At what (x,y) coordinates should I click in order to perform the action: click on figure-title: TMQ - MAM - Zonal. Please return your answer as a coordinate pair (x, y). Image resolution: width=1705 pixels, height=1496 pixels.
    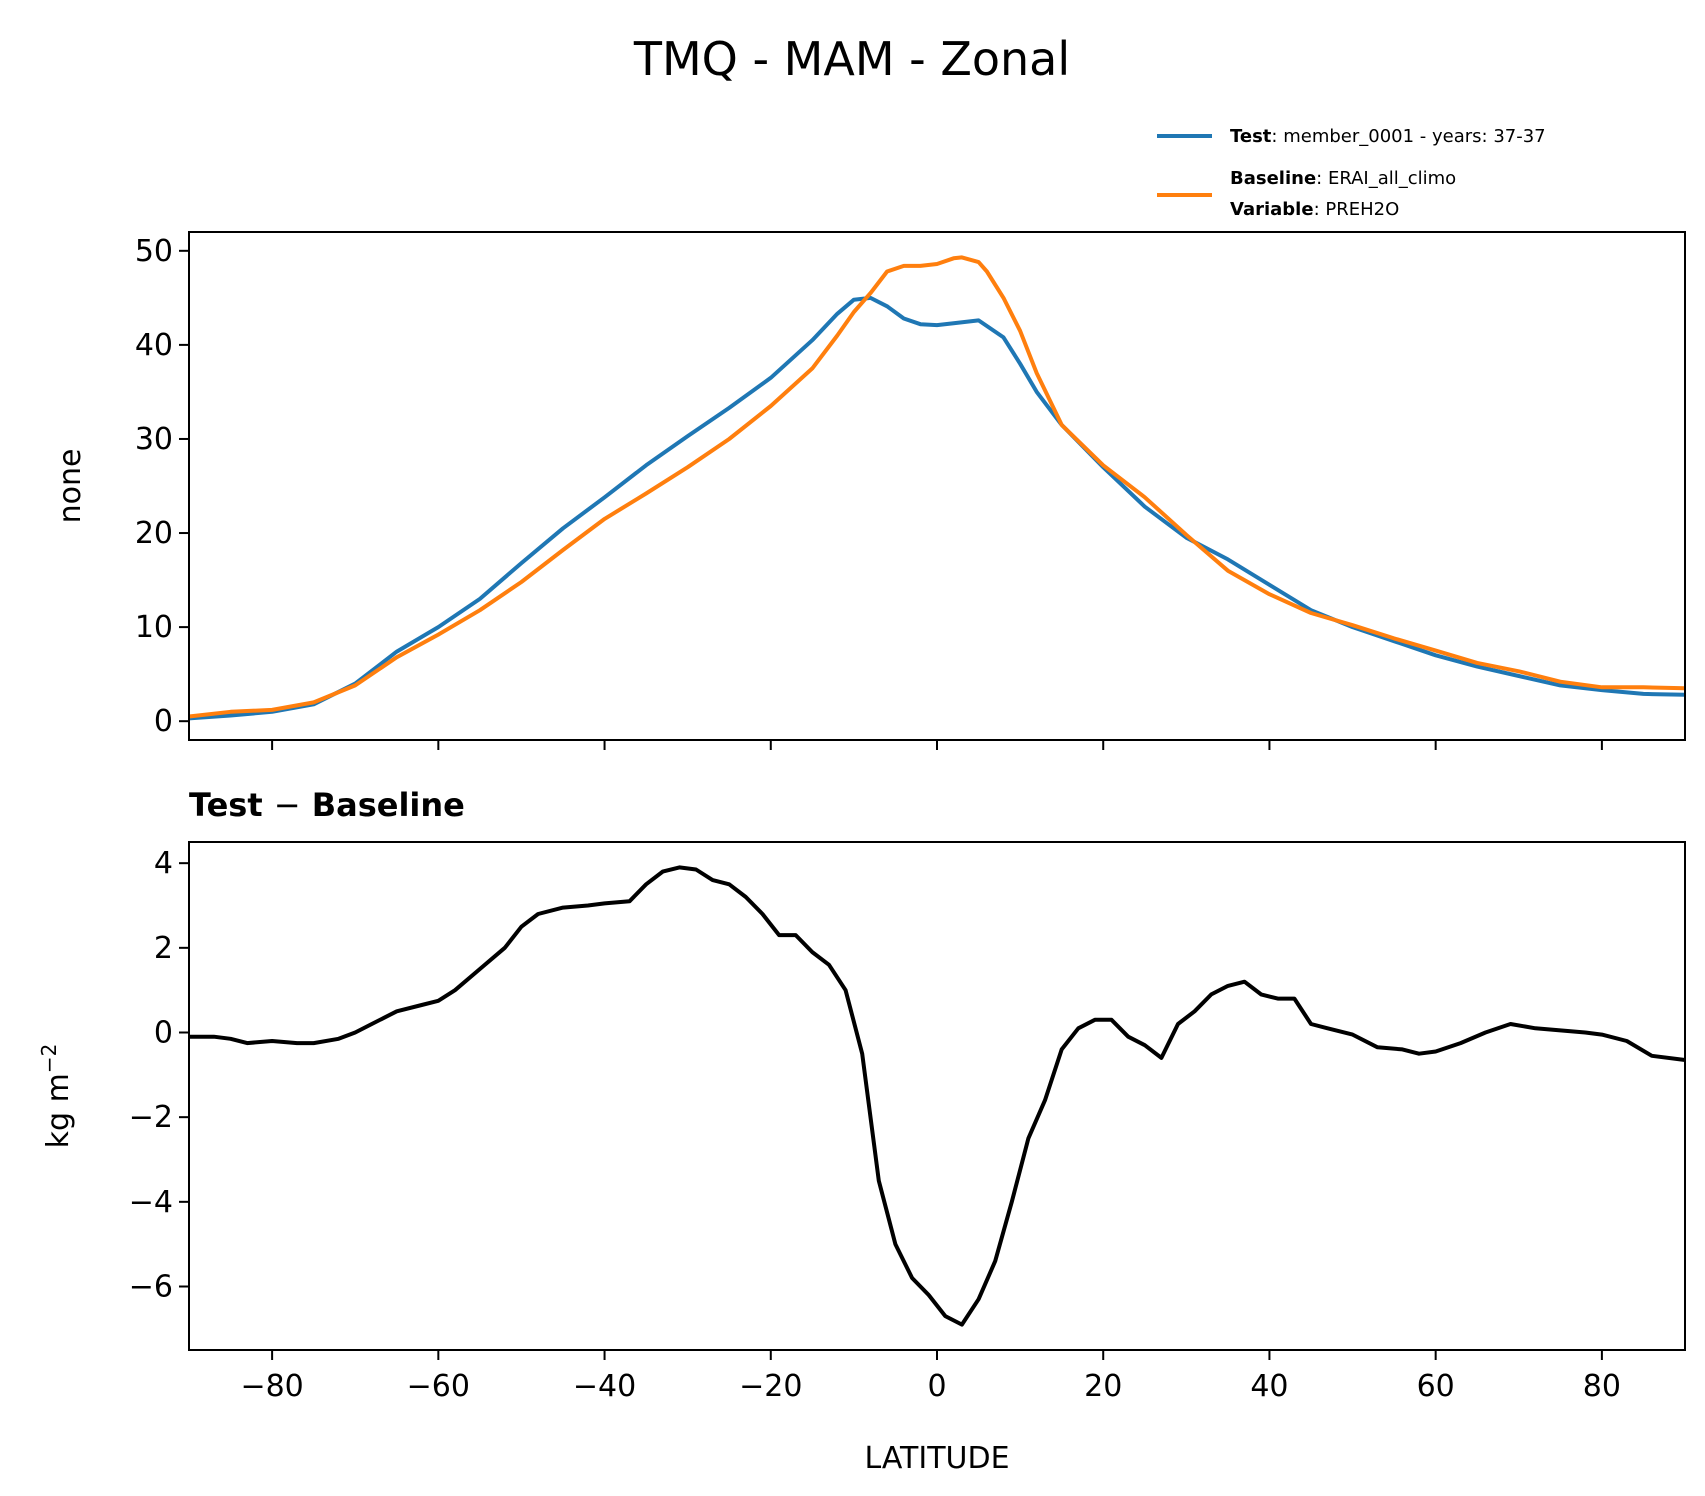
    Looking at the image, I should click on (851, 59).